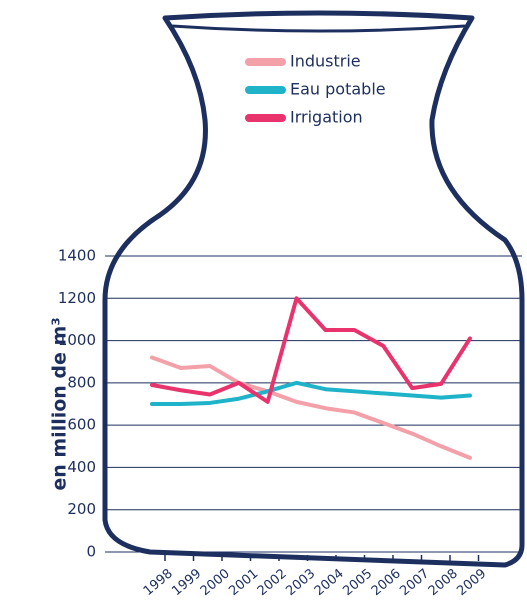 This screenshot has width=527, height=615. What do you see at coordinates (91, 552) in the screenshot?
I see `y-tick-label: 0` at bounding box center [91, 552].